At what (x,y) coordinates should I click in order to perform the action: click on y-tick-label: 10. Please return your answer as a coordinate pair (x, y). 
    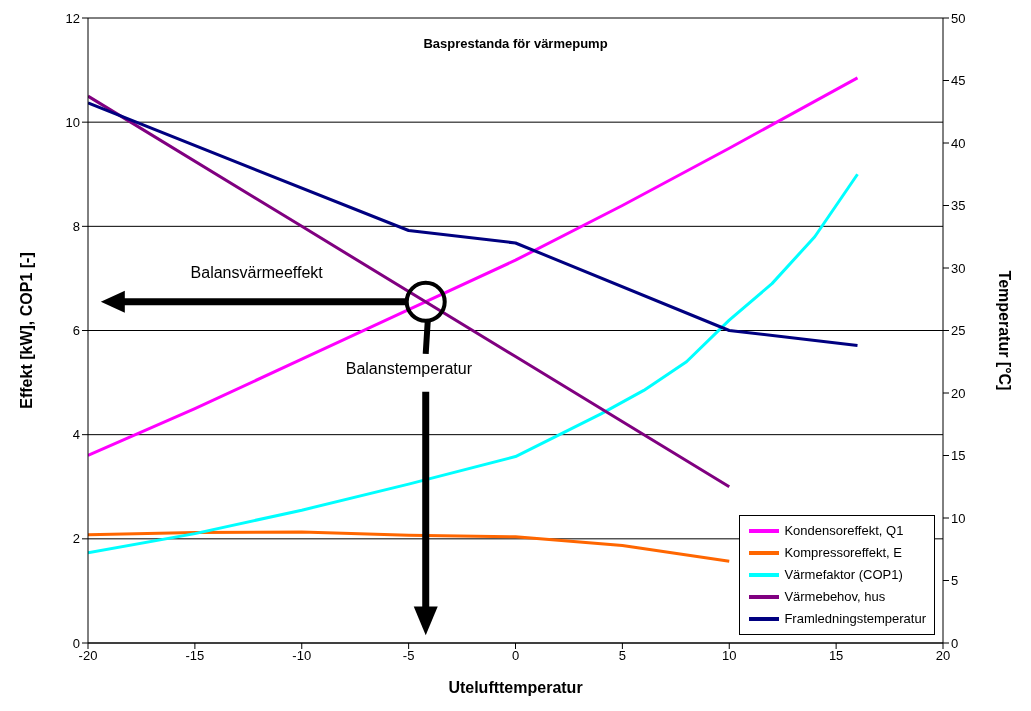
    Looking at the image, I should click on (72, 122).